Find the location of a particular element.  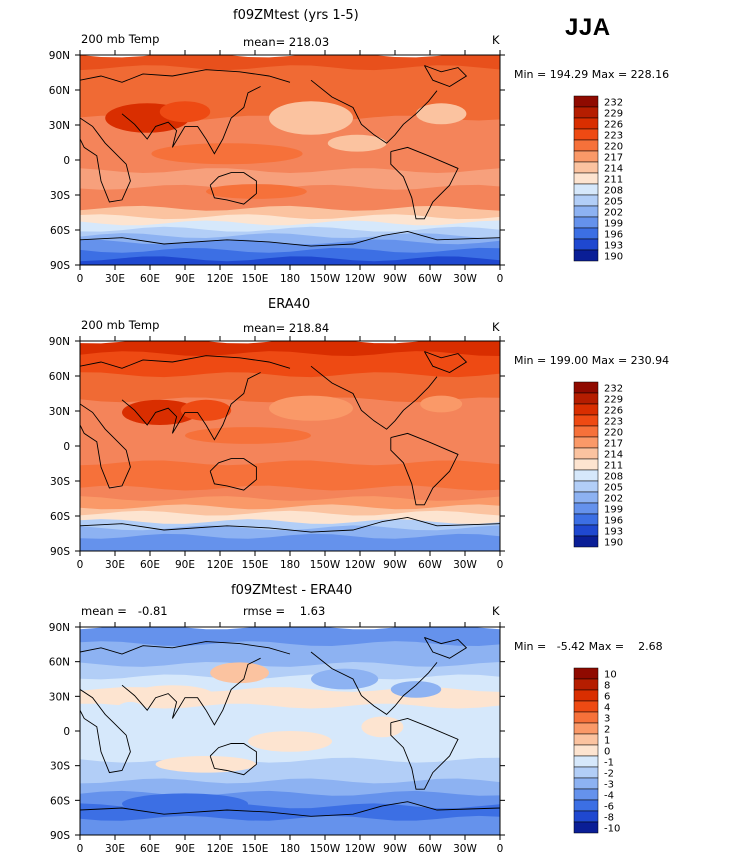

colorbar-label: -6 is located at coordinates (609, 807).